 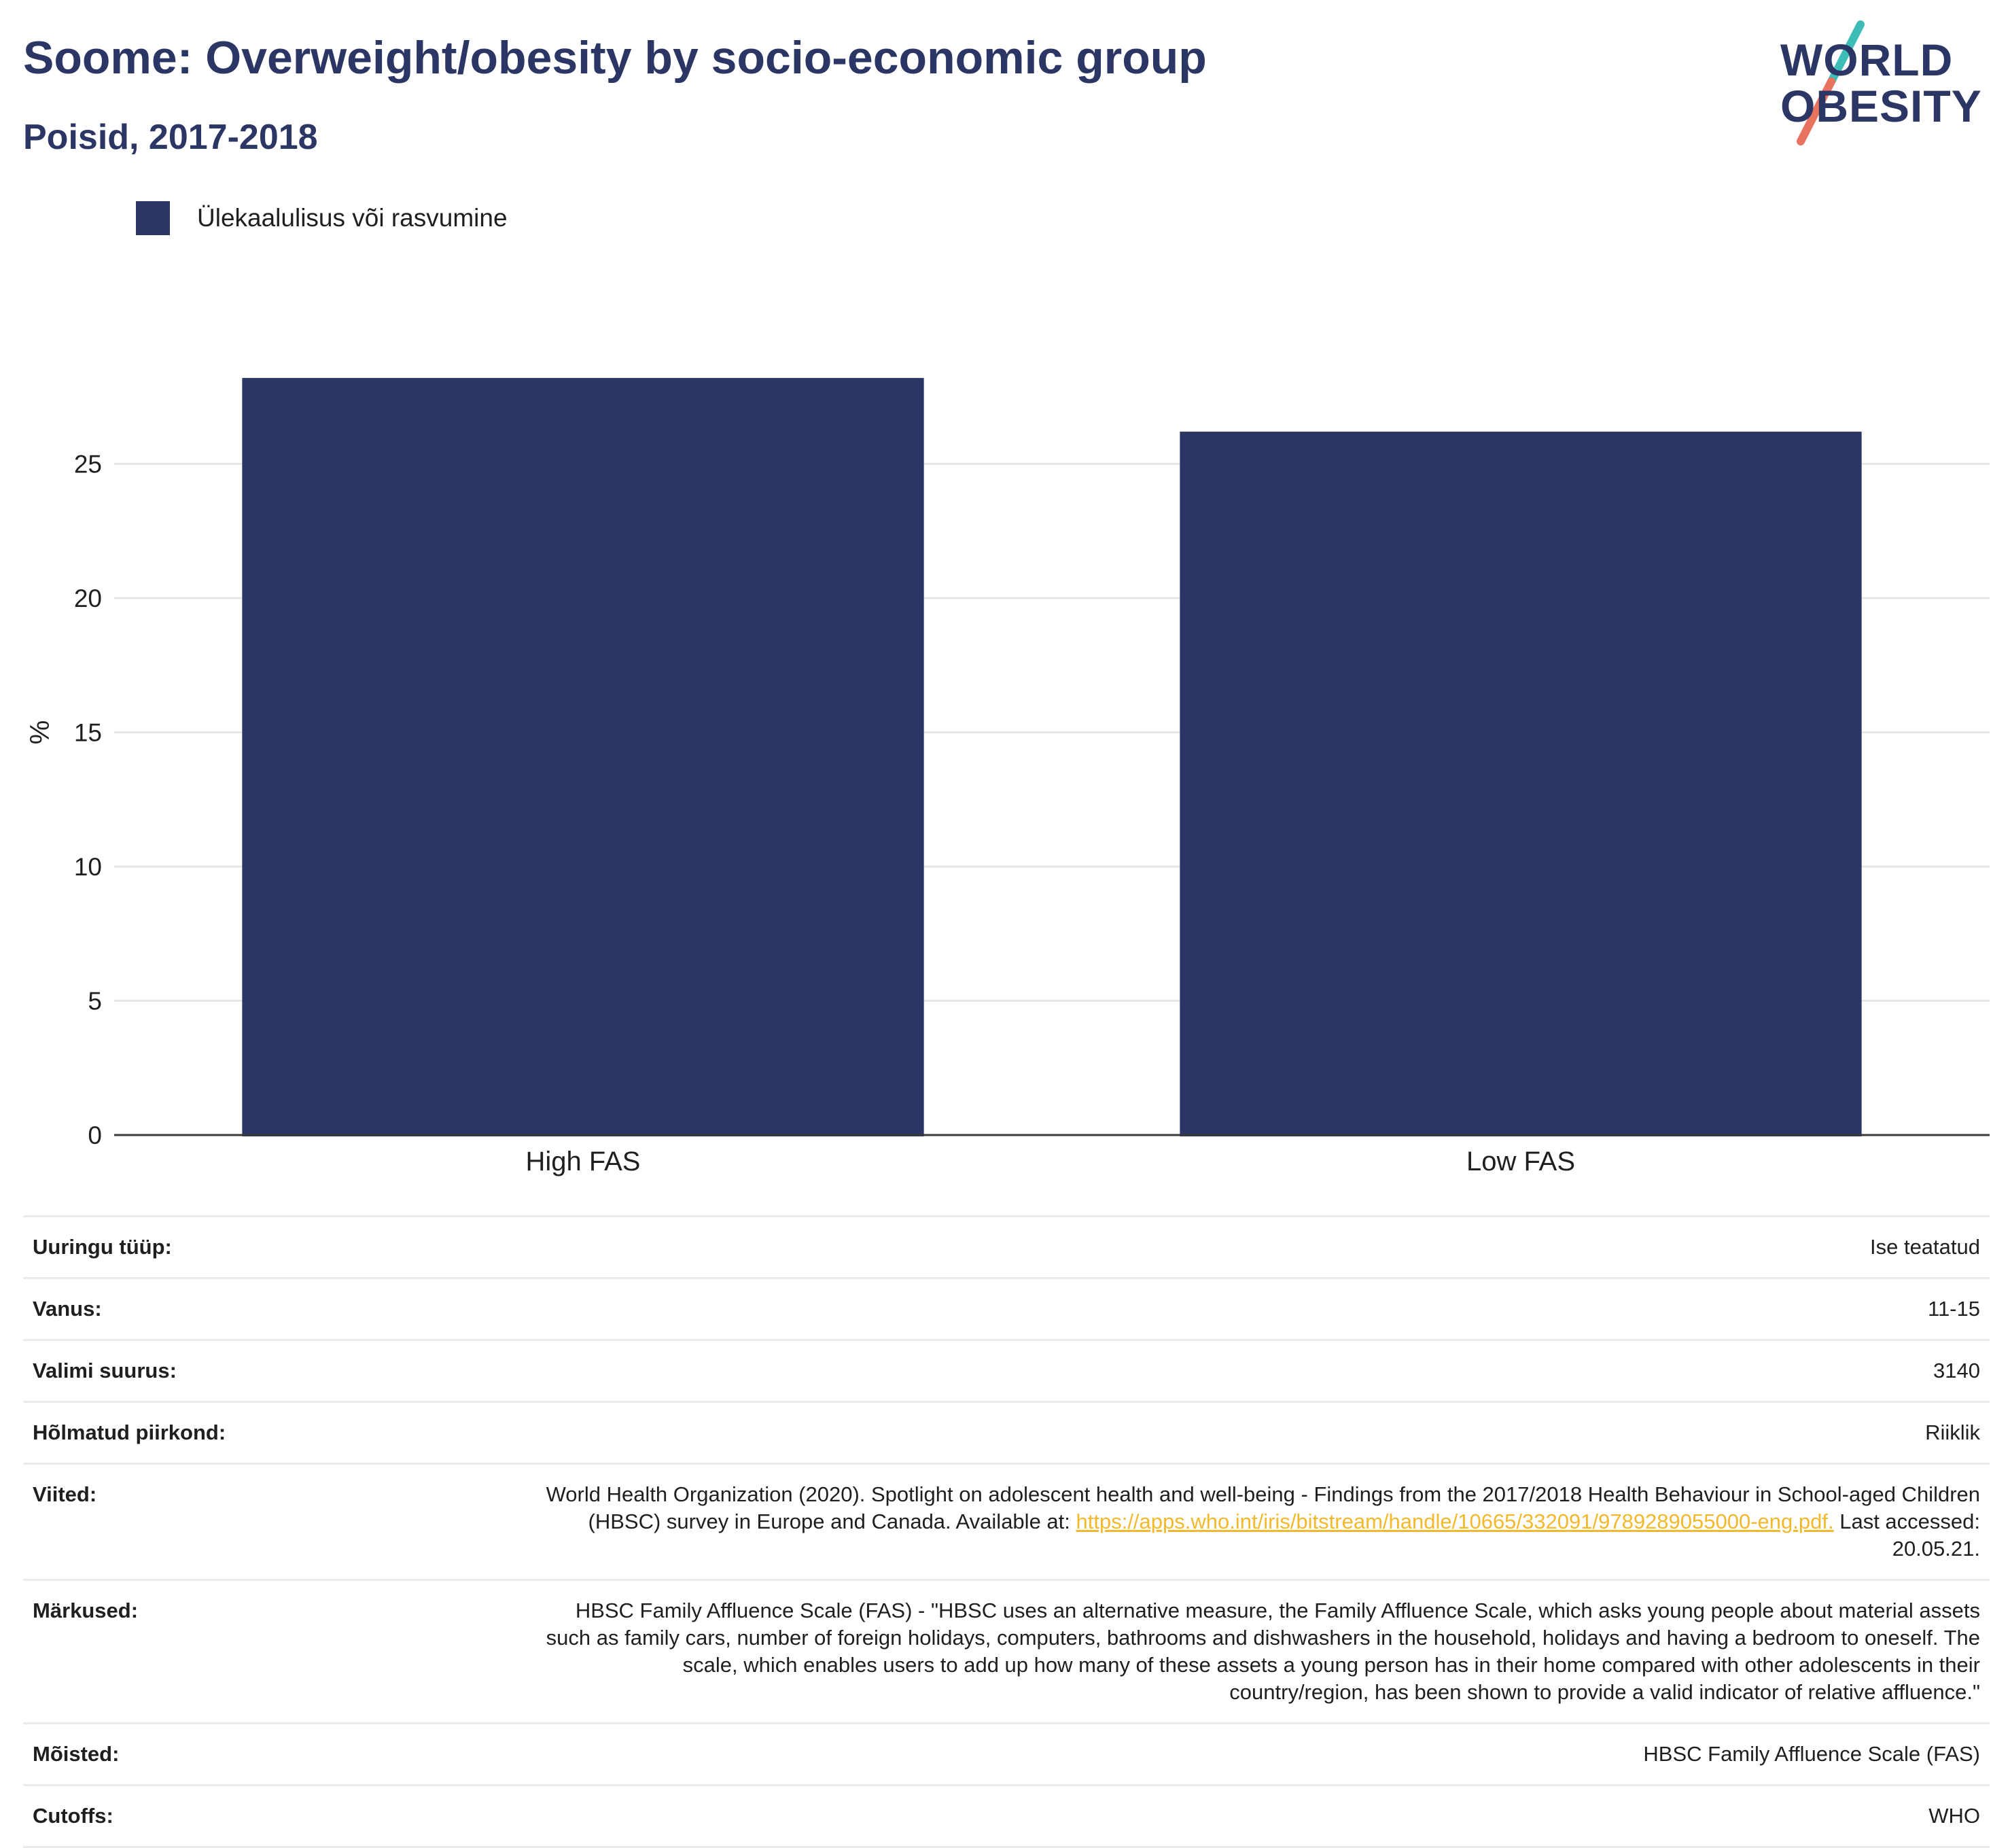 I want to click on meta-value: WHO, so click(x=1260, y=1816).